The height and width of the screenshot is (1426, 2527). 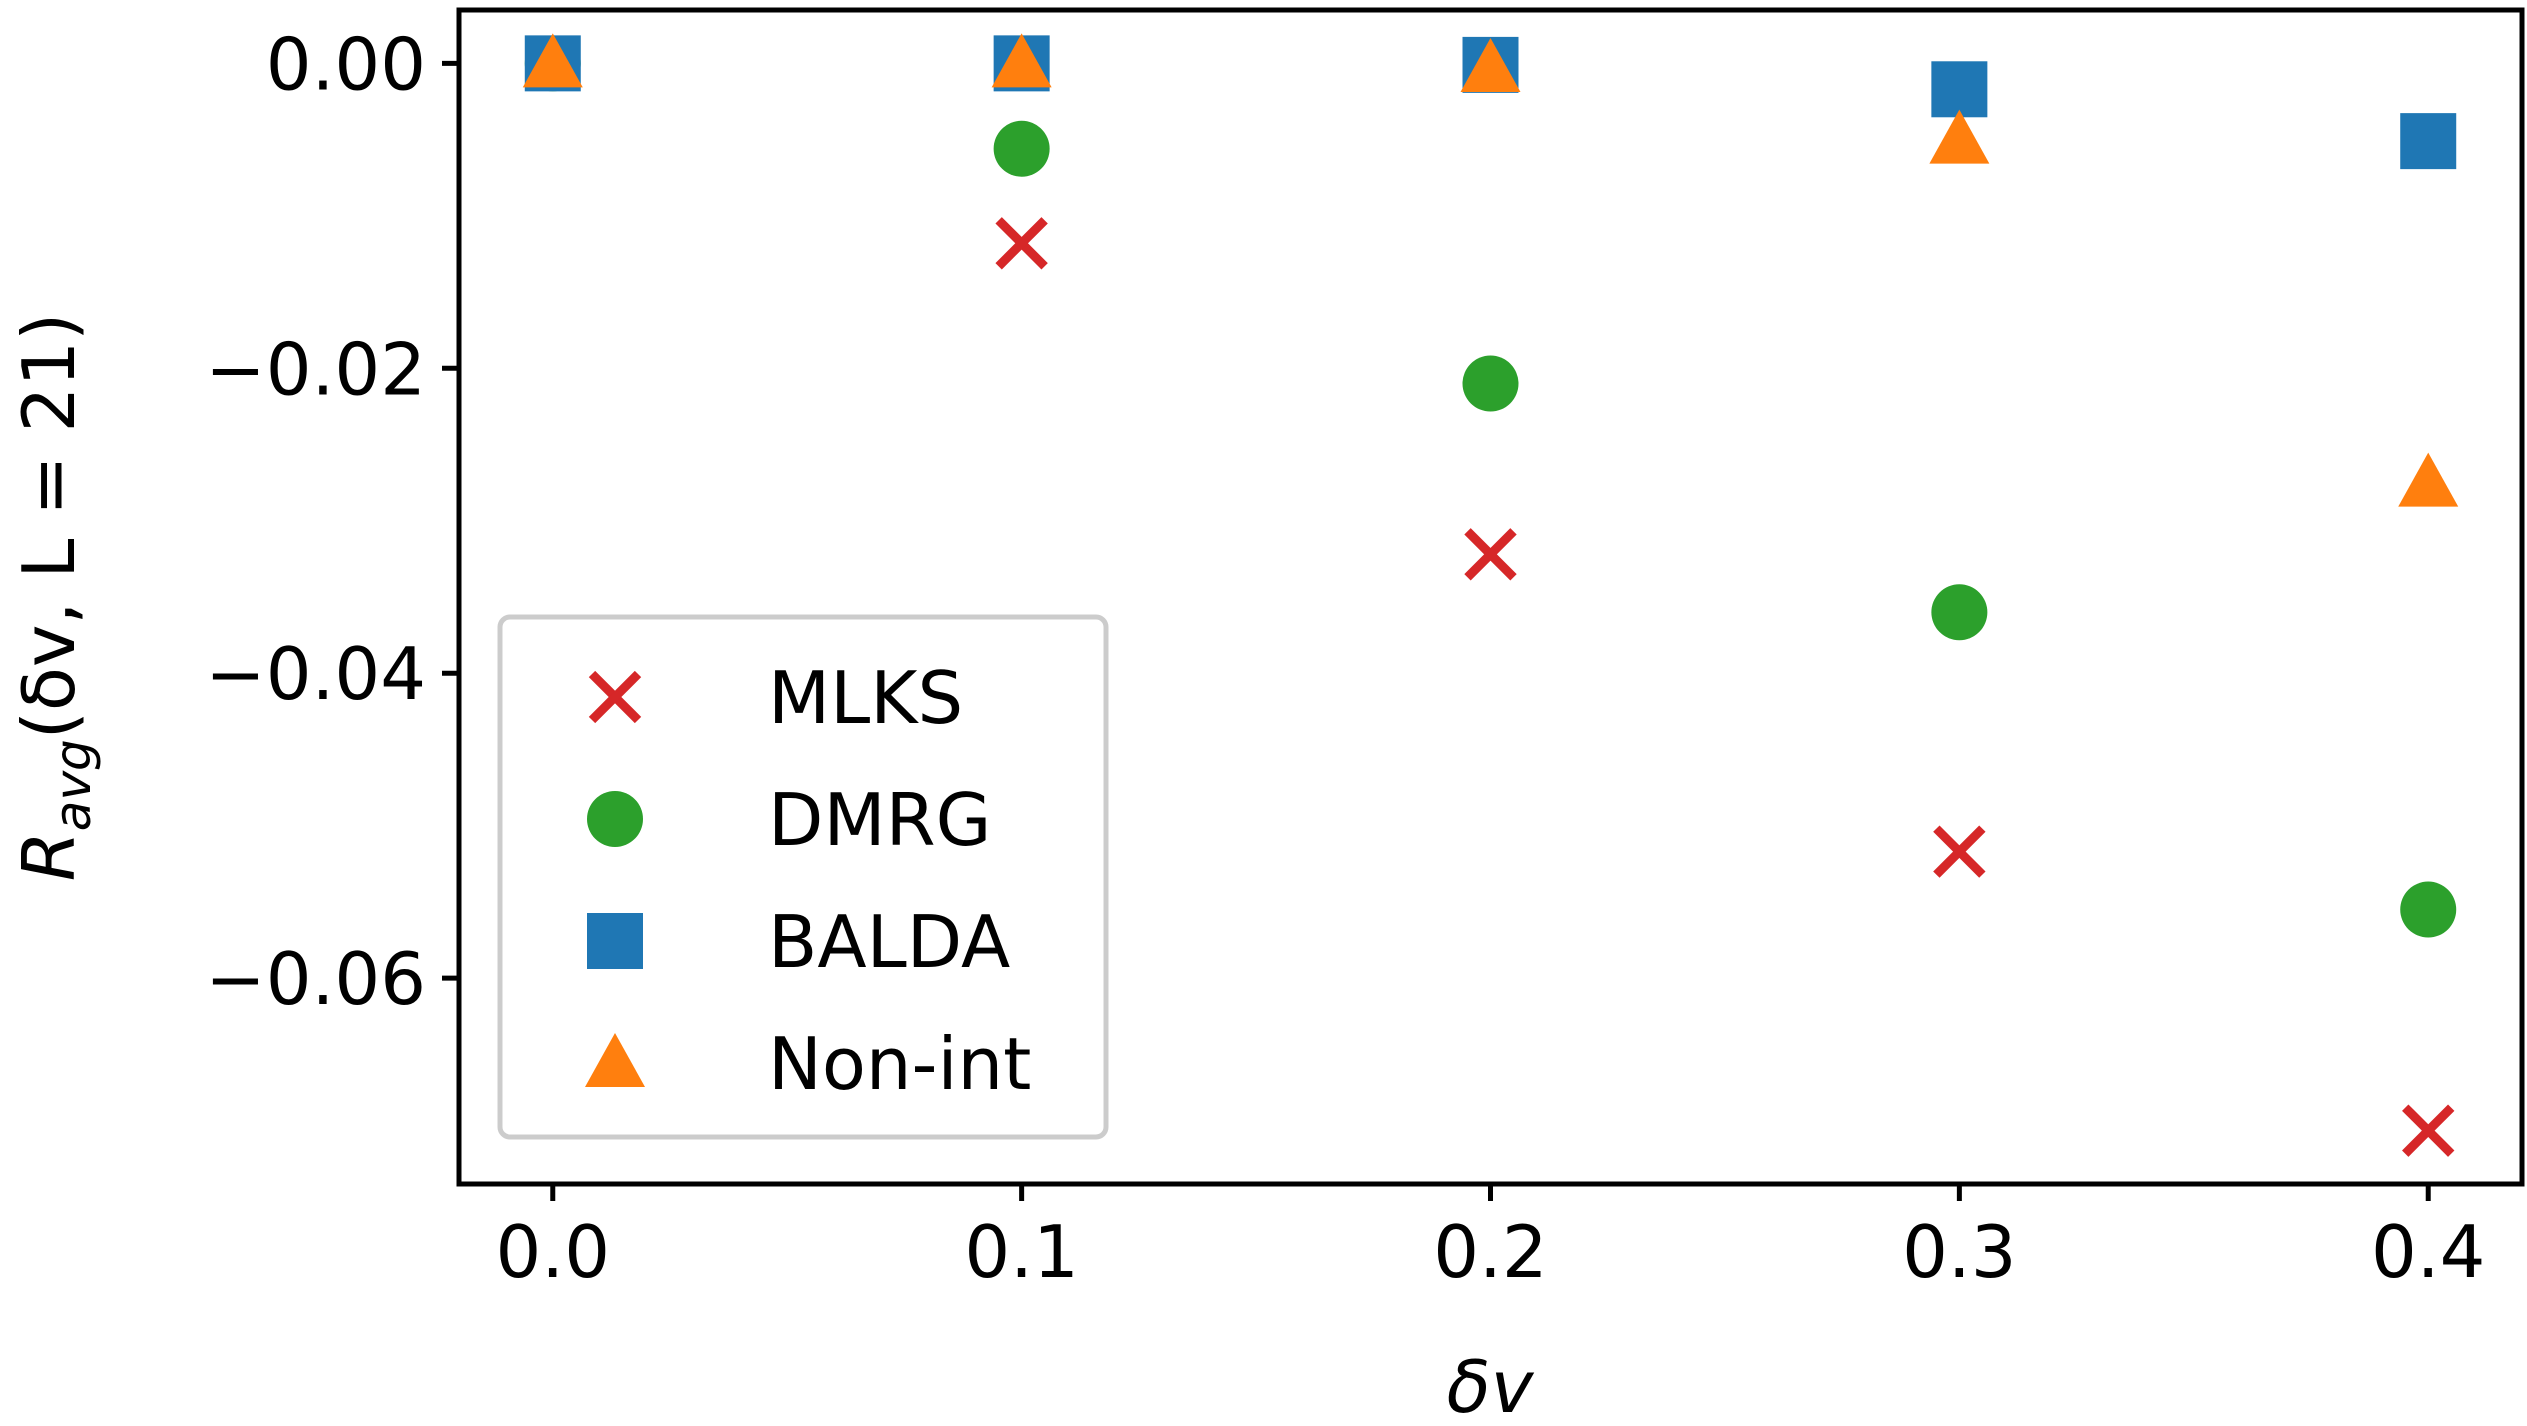 What do you see at coordinates (1491, 1385) in the screenshot?
I see `x-axis-label: δv` at bounding box center [1491, 1385].